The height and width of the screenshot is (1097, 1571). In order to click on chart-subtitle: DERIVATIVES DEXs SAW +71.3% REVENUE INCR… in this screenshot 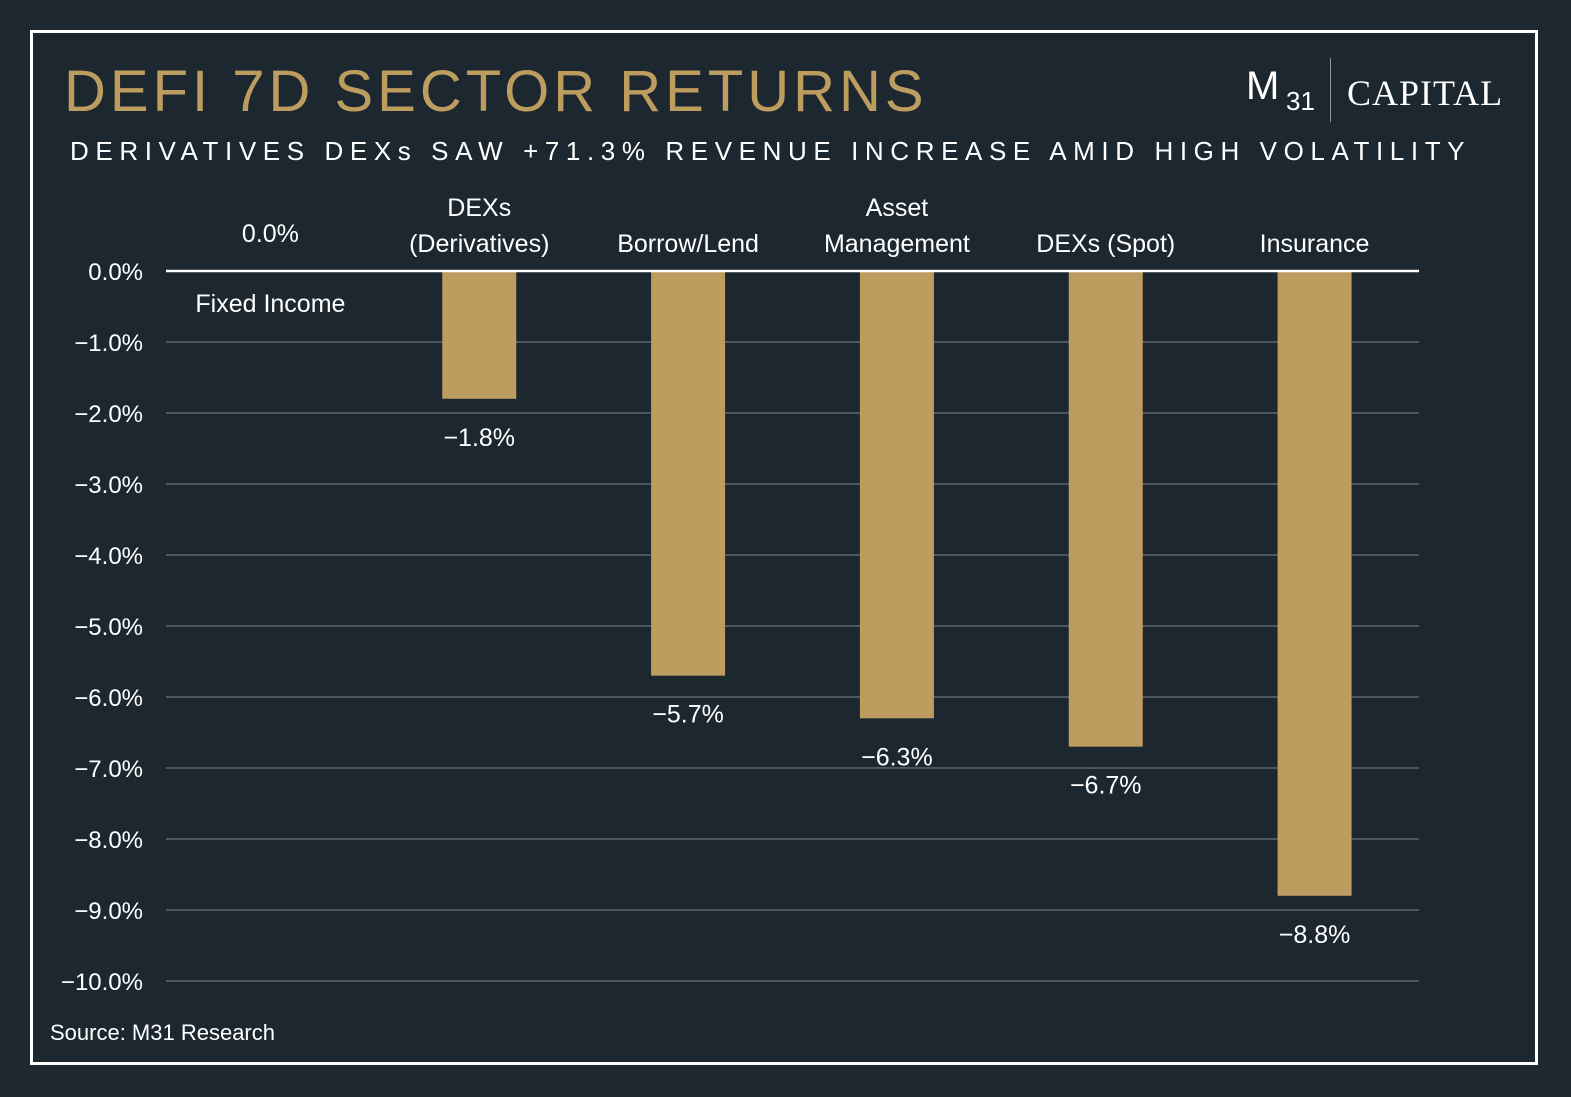, I will do `click(771, 151)`.